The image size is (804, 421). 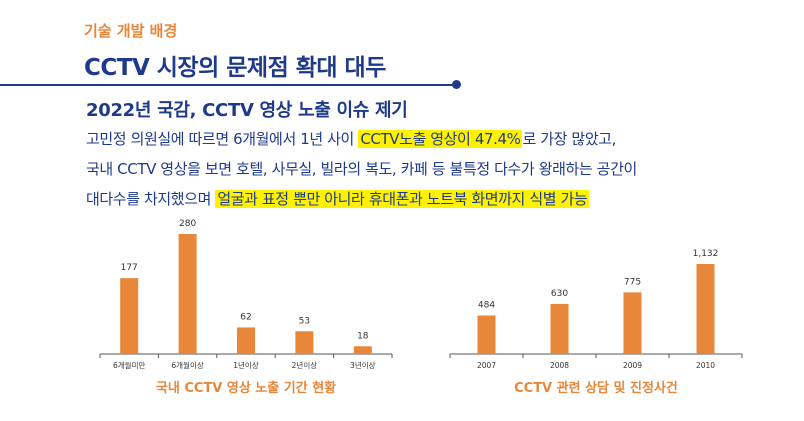 I want to click on page-title: CCTV 시장의 문제점 확대 대두, so click(x=235, y=68).